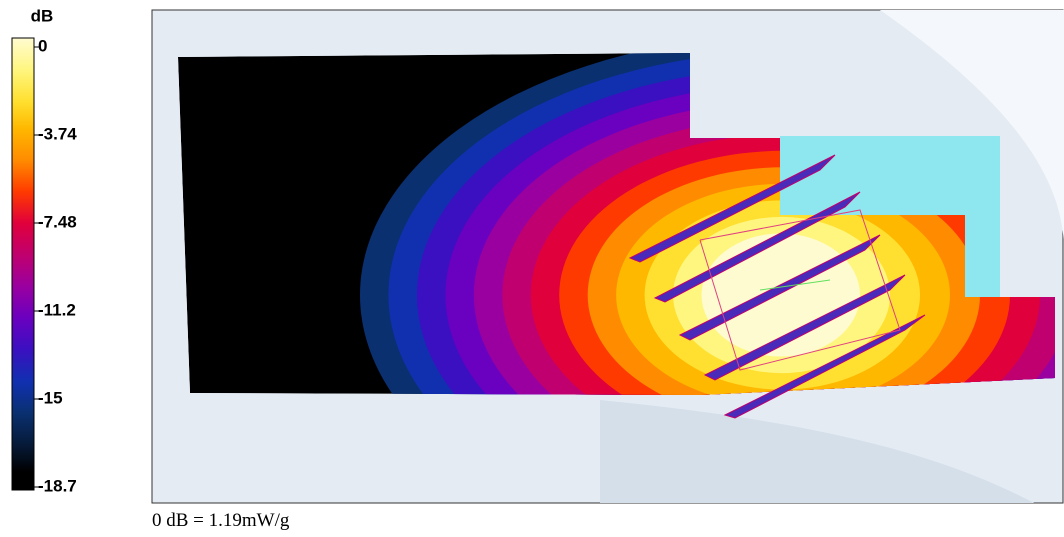 Image resolution: width=1064 pixels, height=537 pixels. Describe the element at coordinates (42, 15) in the screenshot. I see `colorbar-unit: dB` at that location.